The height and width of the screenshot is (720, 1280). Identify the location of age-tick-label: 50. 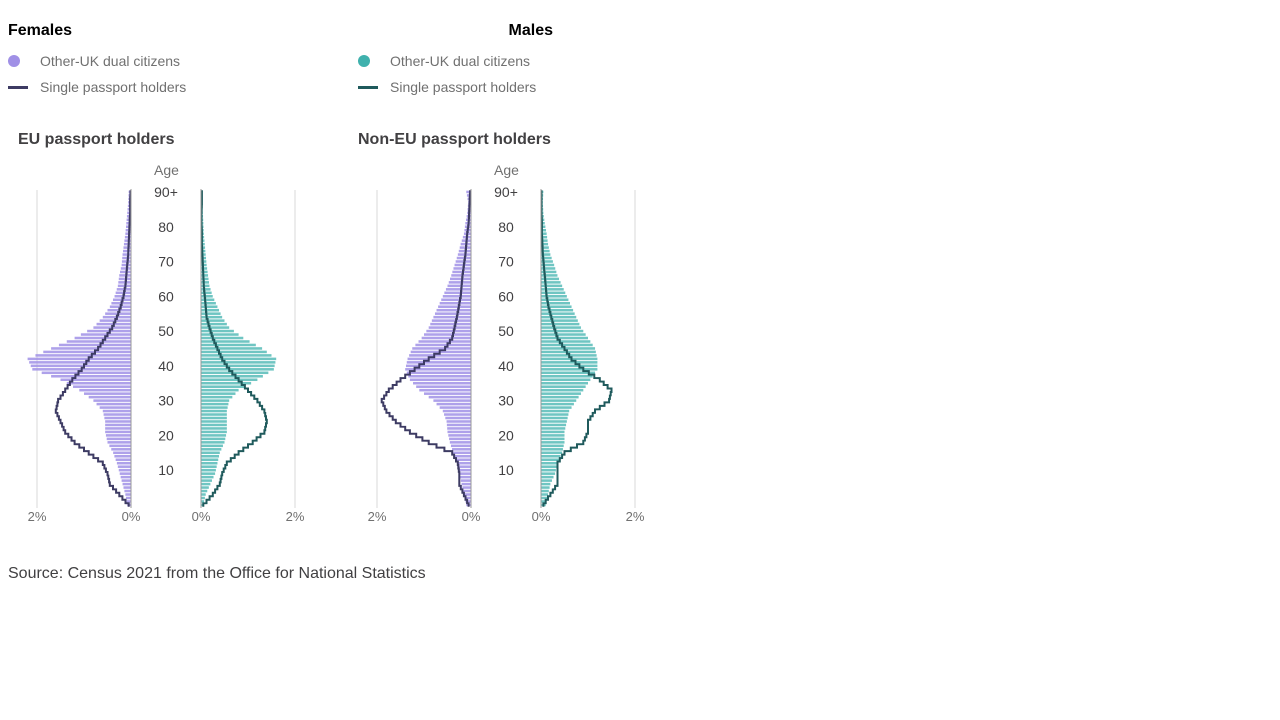
(166, 331).